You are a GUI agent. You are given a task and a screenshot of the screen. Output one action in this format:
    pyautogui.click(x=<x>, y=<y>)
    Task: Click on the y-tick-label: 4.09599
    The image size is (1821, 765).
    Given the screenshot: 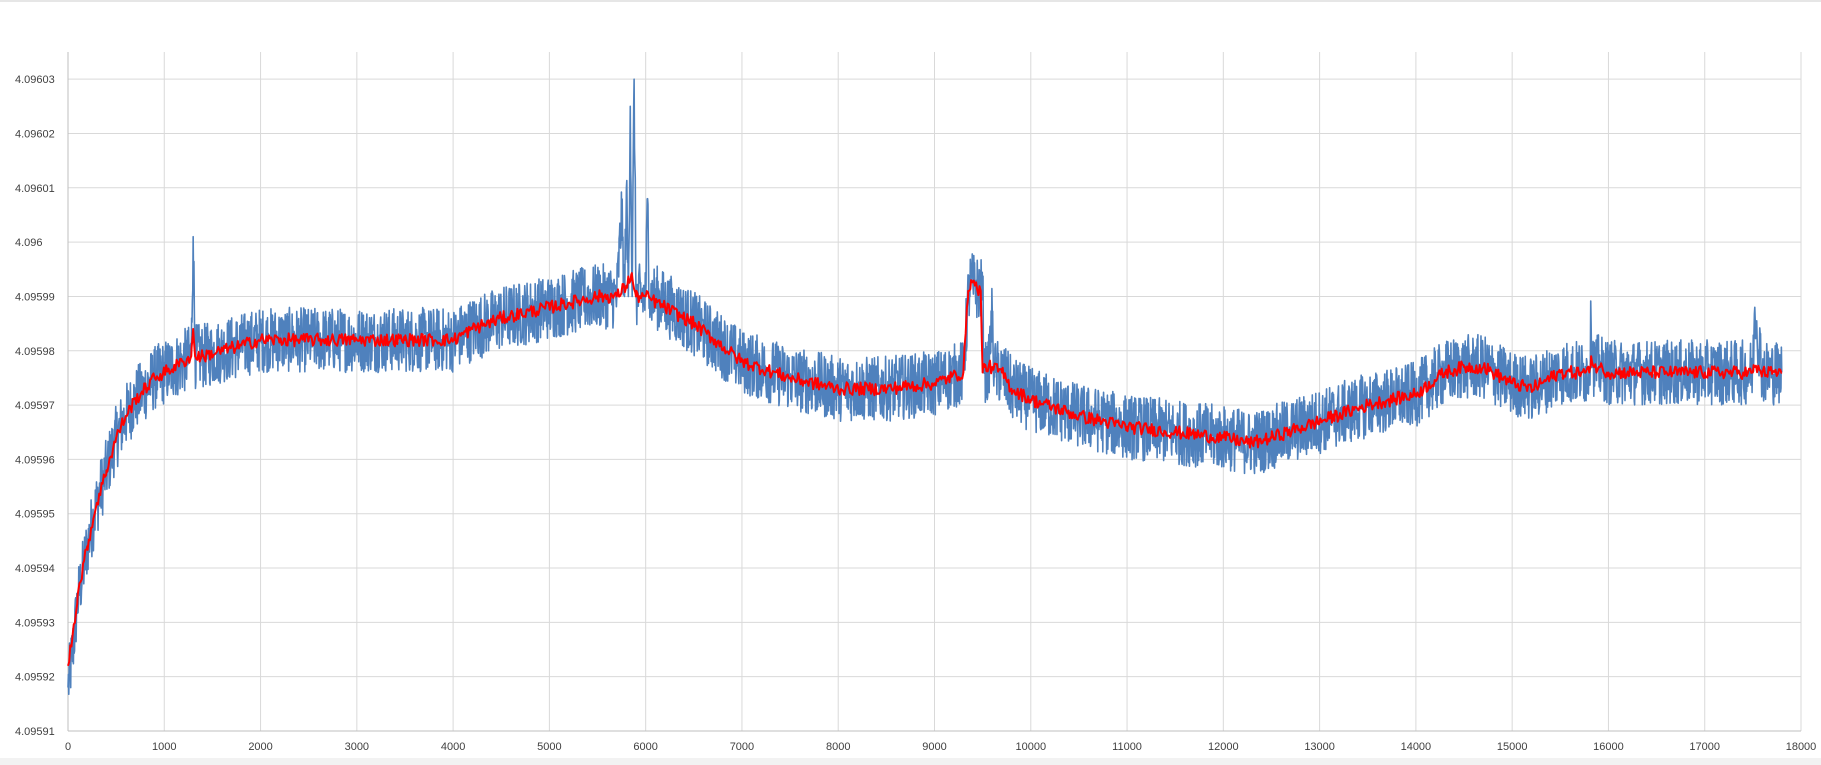 What is the action you would take?
    pyautogui.click(x=35, y=297)
    